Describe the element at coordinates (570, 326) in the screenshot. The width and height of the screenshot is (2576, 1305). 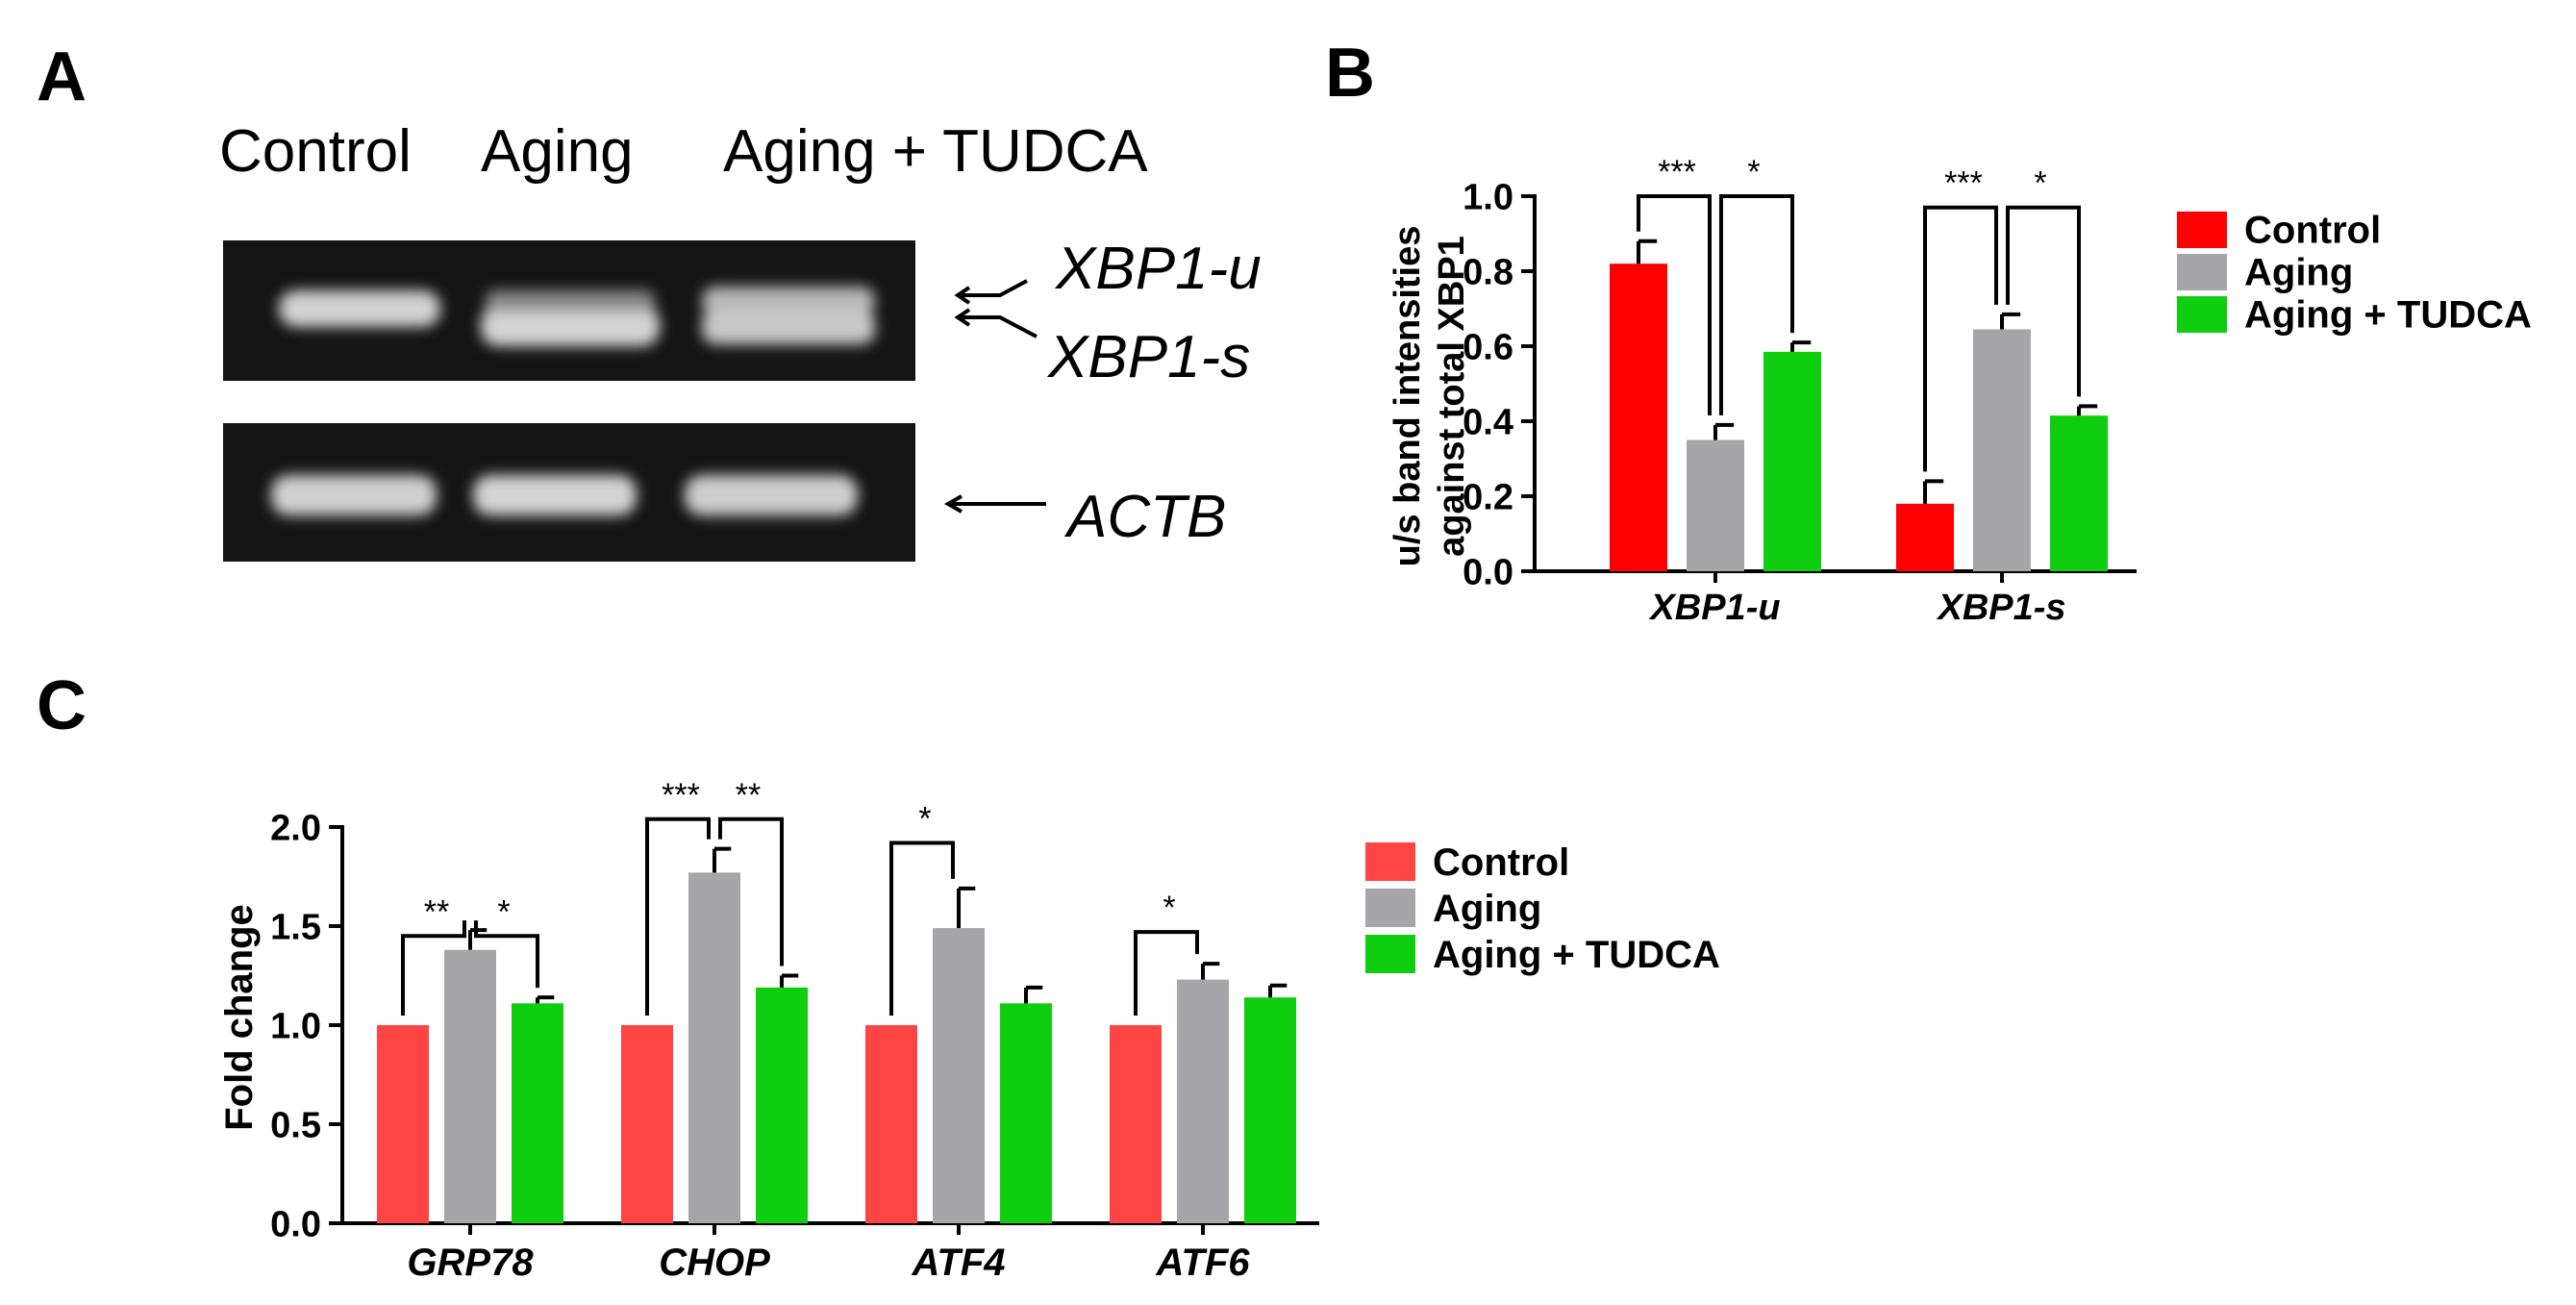
I see `band-aging-xbp1s` at that location.